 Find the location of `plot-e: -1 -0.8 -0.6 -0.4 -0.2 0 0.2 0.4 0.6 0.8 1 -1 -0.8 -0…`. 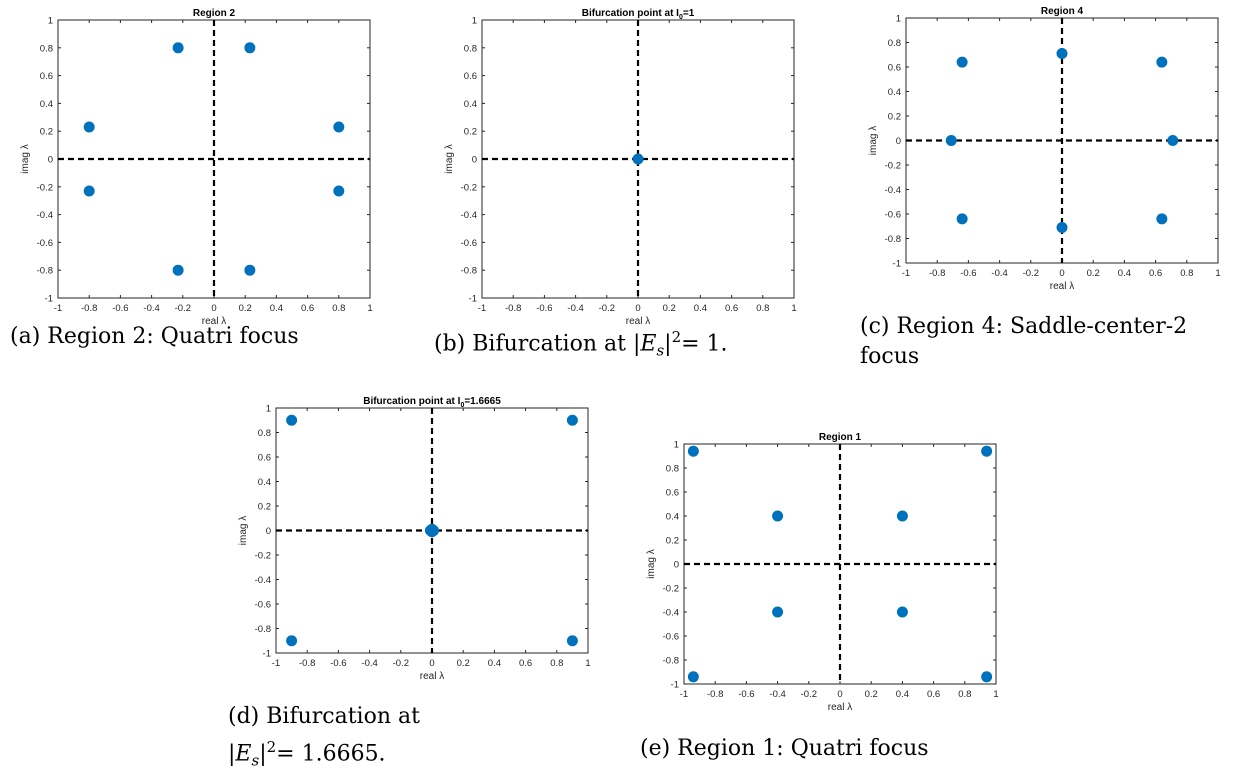

plot-e: -1 -0.8 -0.6 -0.4 -0.2 0 0.2 0.4 0.6 0.8 1 -1 -0.8 -0… is located at coordinates (822, 572).